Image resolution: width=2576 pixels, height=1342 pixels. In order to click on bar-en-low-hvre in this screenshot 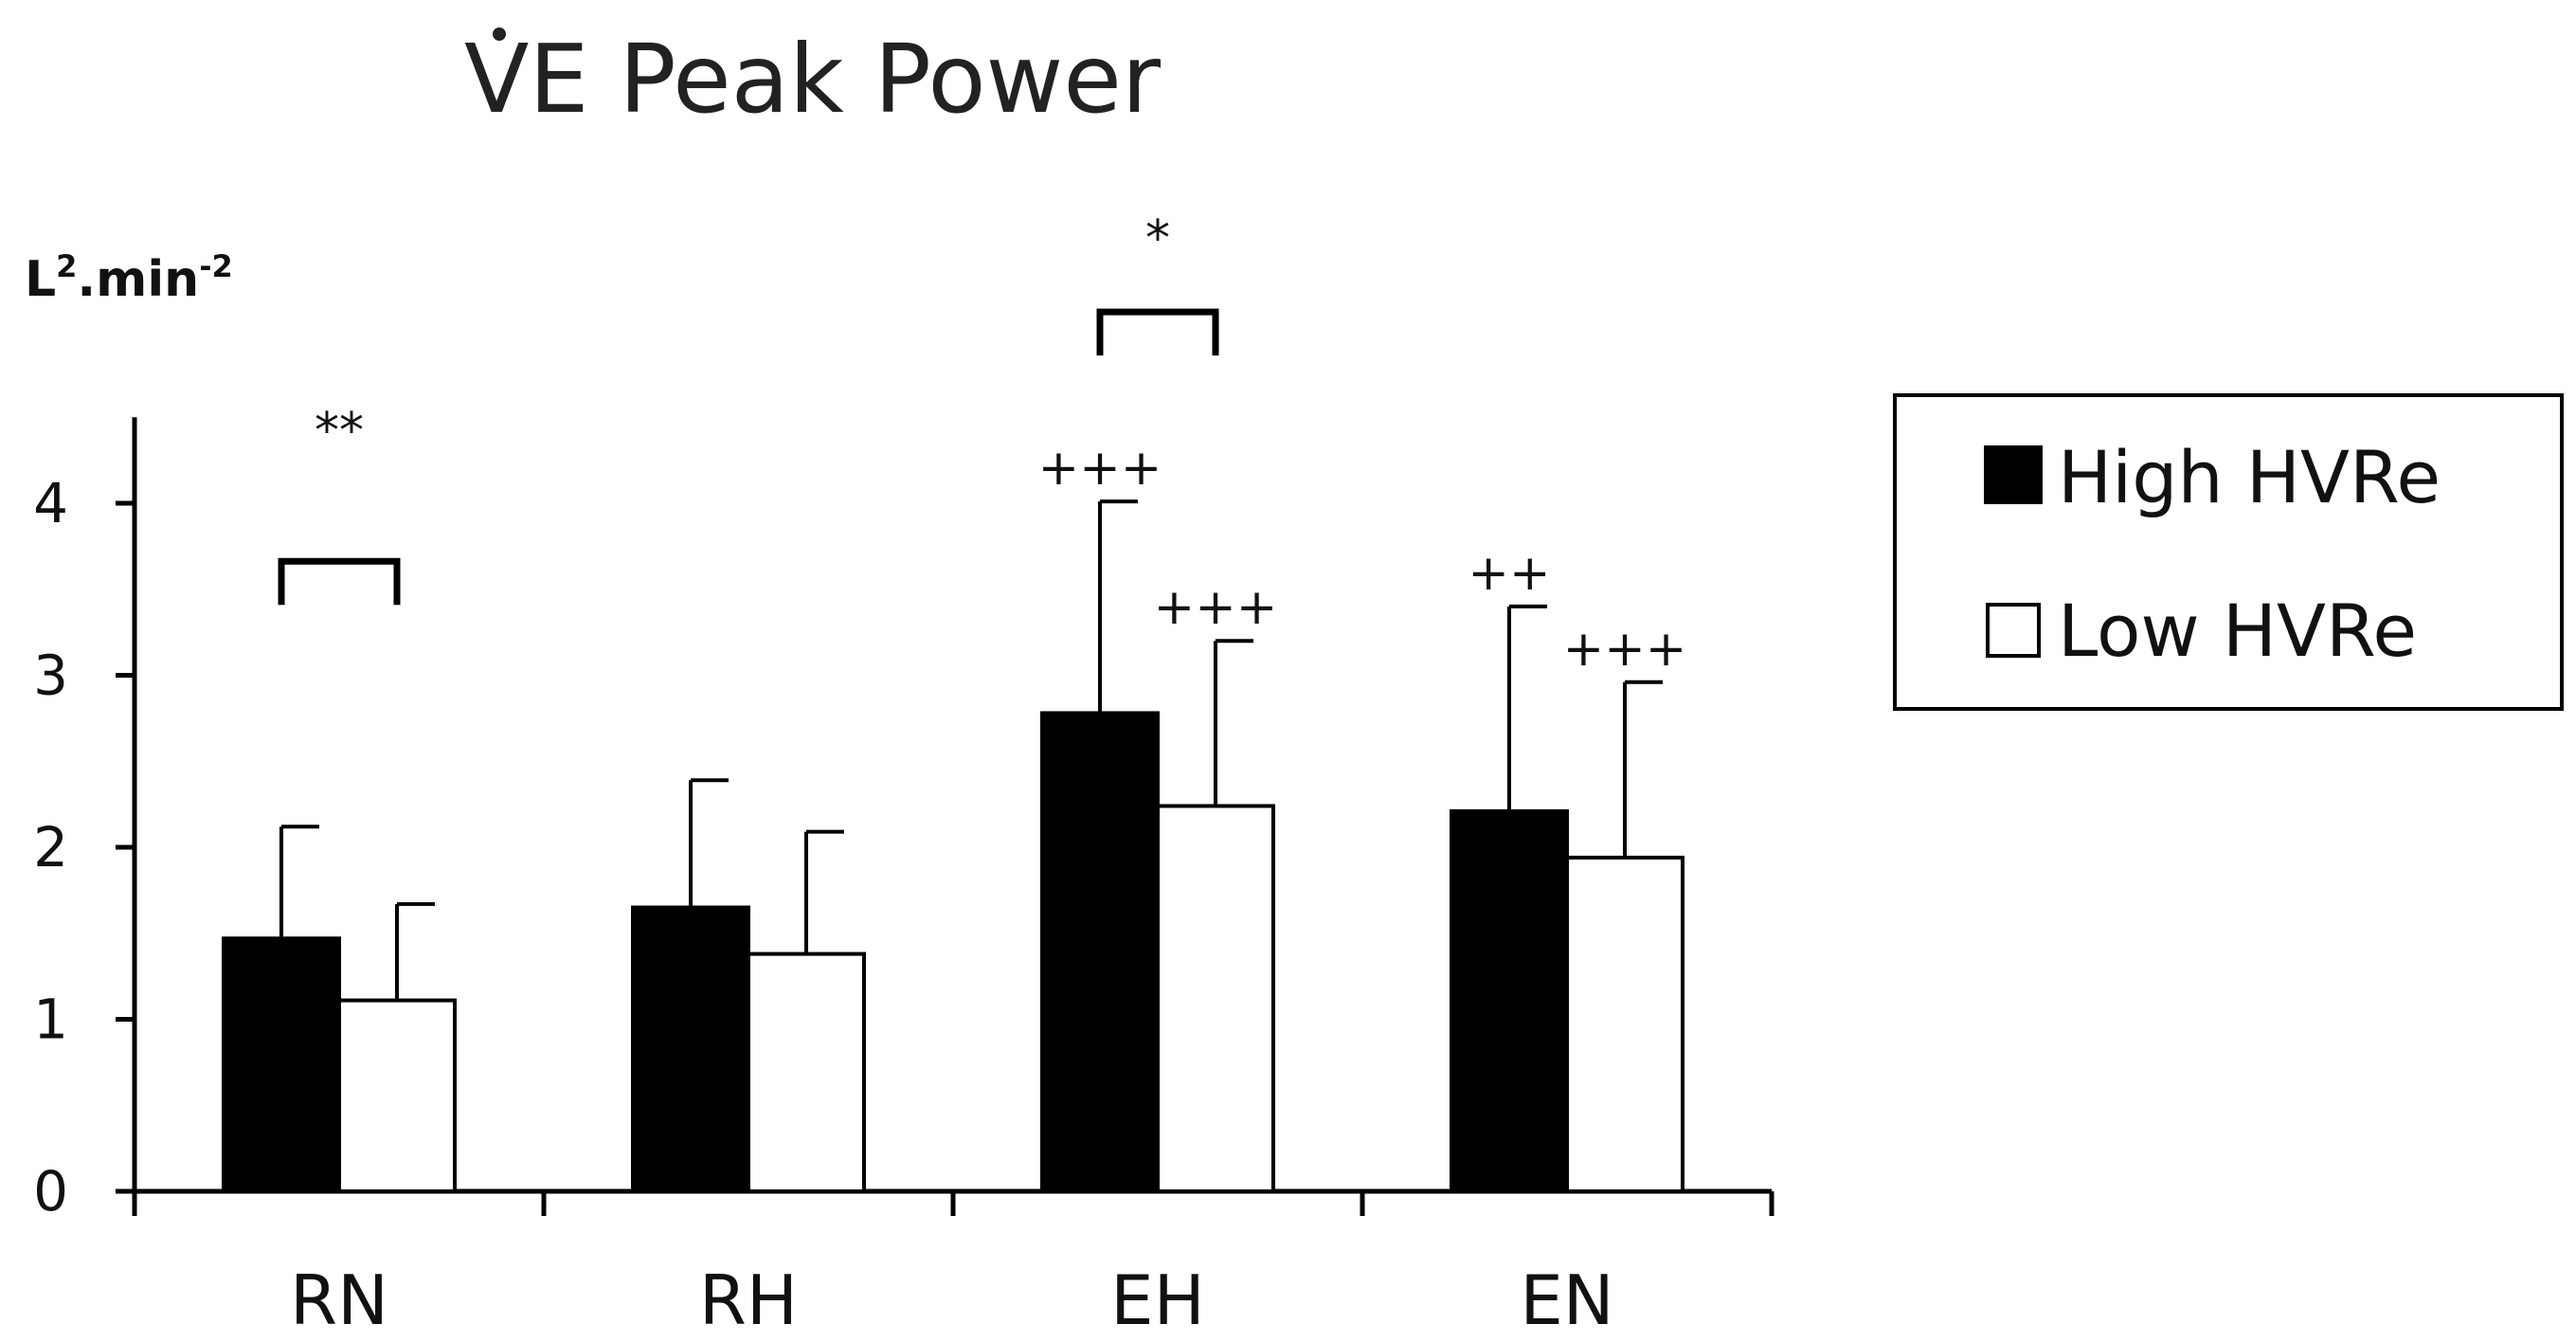, I will do `click(1624, 1024)`.